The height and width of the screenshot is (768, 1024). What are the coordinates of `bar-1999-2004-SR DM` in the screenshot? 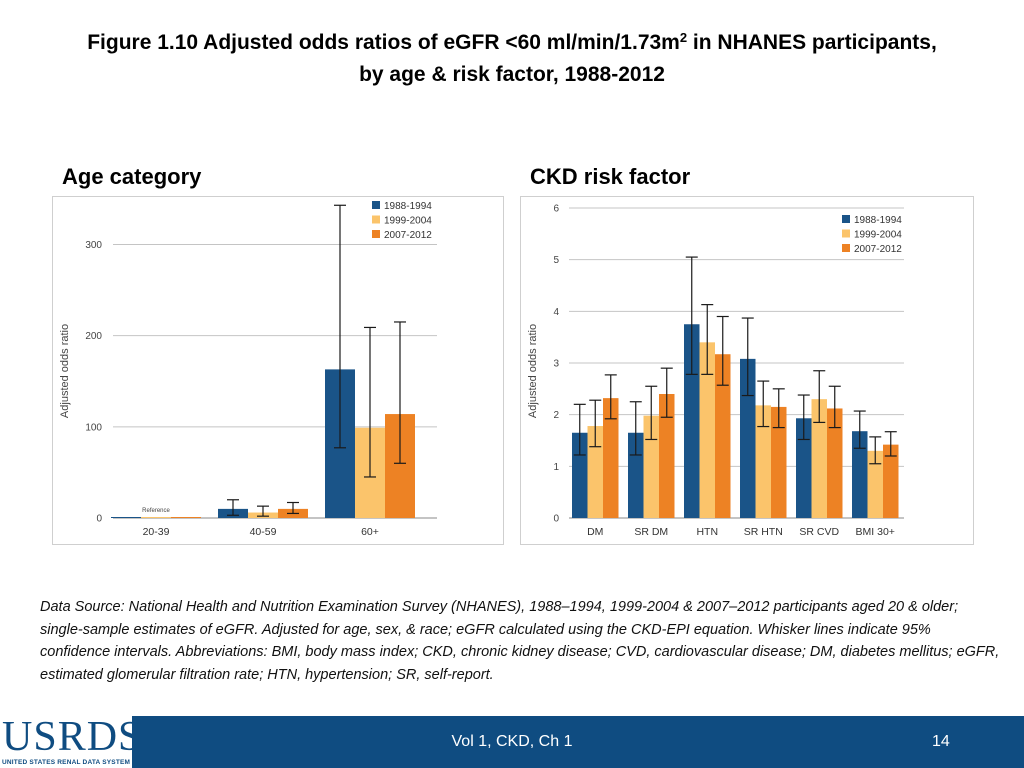 It's located at (651, 466).